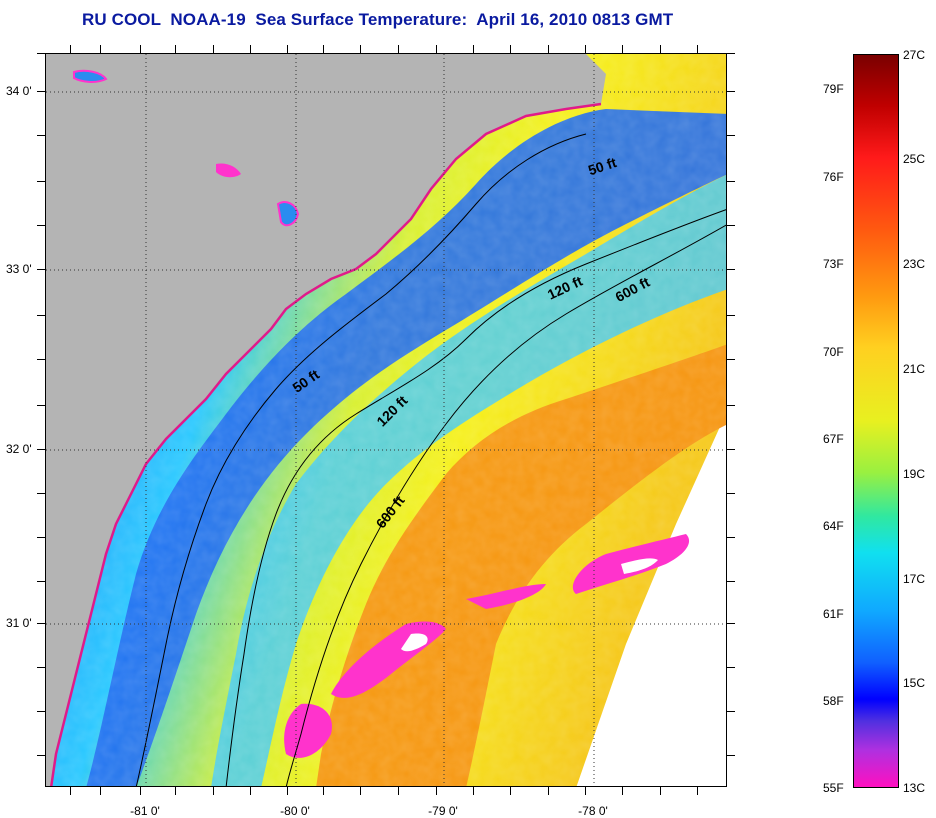 The height and width of the screenshot is (818, 936). Describe the element at coordinates (487, 646) in the screenshot. I see `cloud-patches` at that location.